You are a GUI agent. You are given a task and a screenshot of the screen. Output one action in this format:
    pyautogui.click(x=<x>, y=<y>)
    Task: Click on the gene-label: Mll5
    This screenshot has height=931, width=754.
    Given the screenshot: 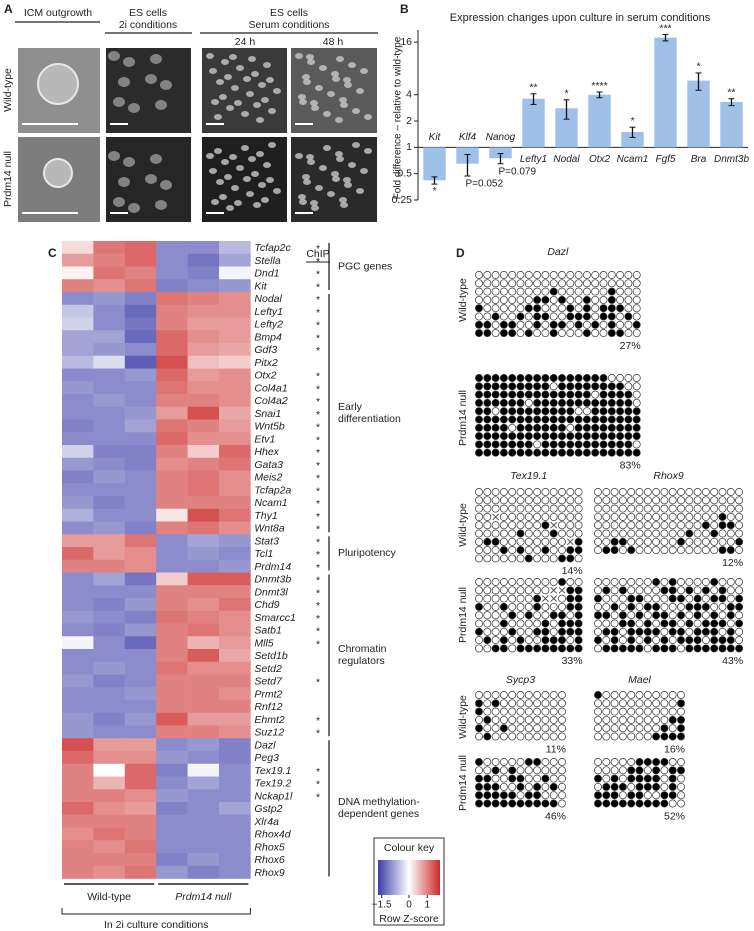 What is the action you would take?
    pyautogui.click(x=263, y=643)
    